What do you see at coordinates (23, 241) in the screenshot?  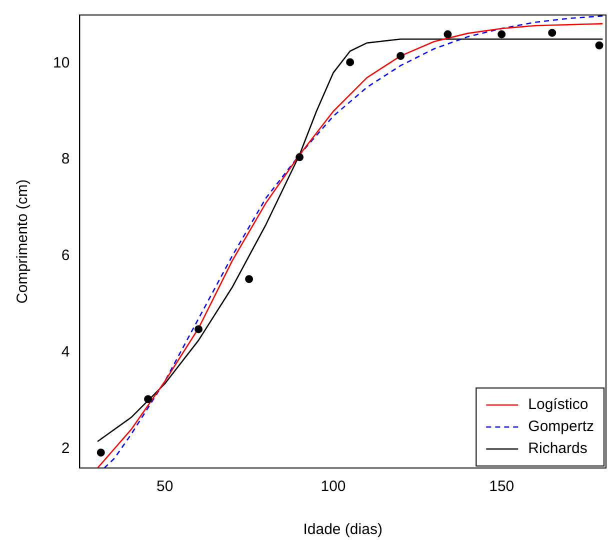 I see `y-axis-title: Comprimento (cm)` at bounding box center [23, 241].